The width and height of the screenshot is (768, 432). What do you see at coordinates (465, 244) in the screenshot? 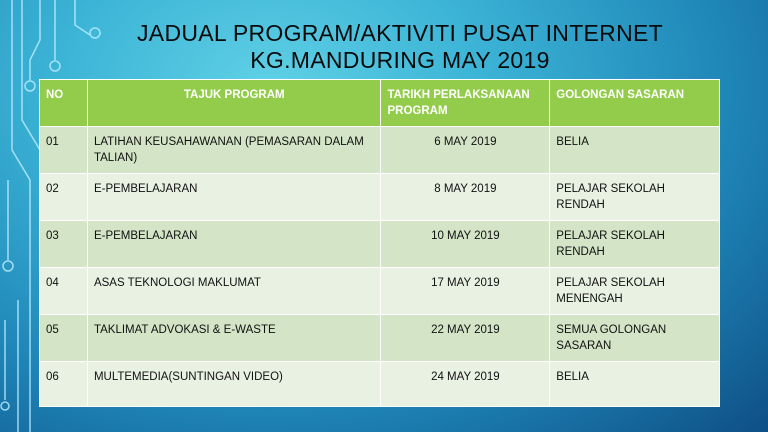
I see `cell-date: 10 MAY 2019` at bounding box center [465, 244].